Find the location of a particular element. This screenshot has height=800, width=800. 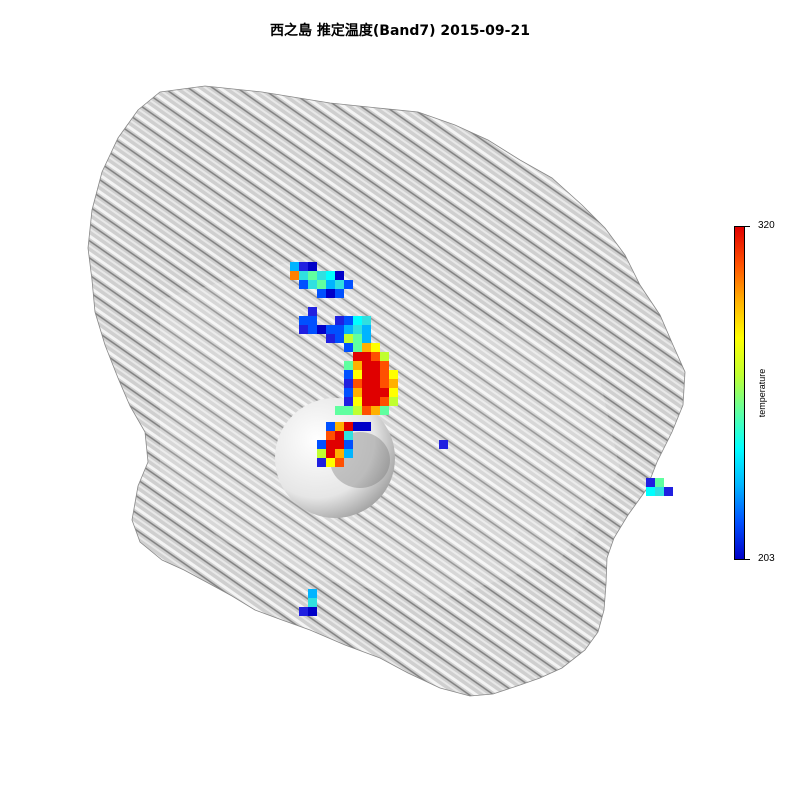

map-title: 西之島 推定温度(Band7) 2015-09-21 is located at coordinates (400, 31).